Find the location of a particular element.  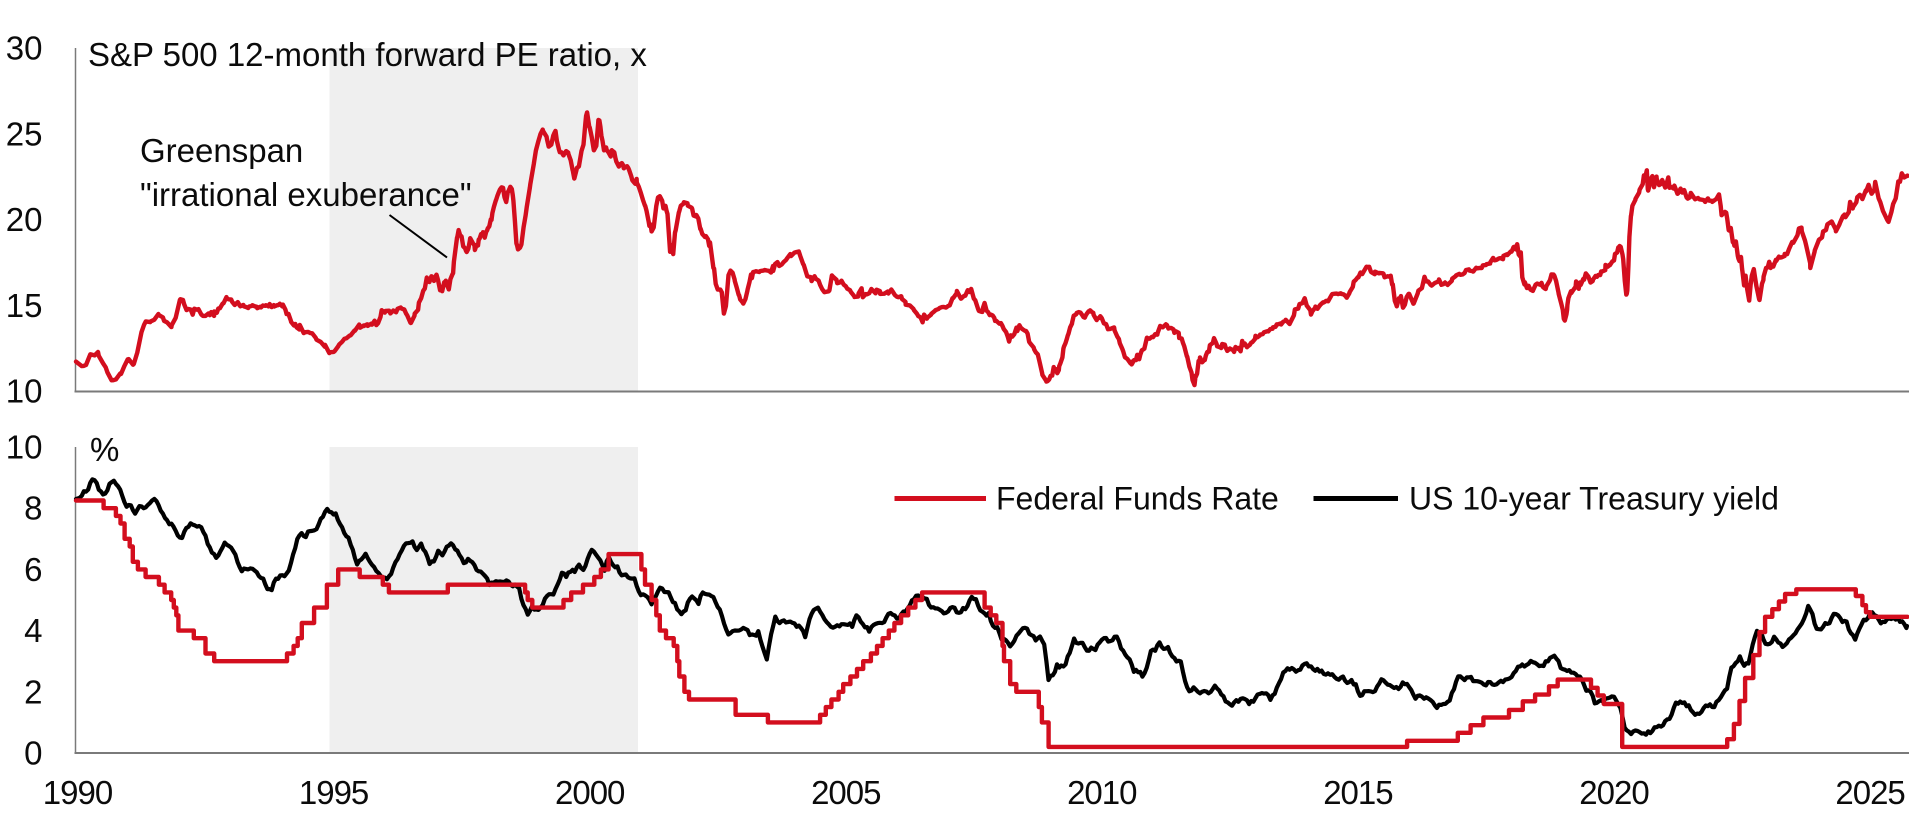

svg-text: 4 is located at coordinates (33, 630).